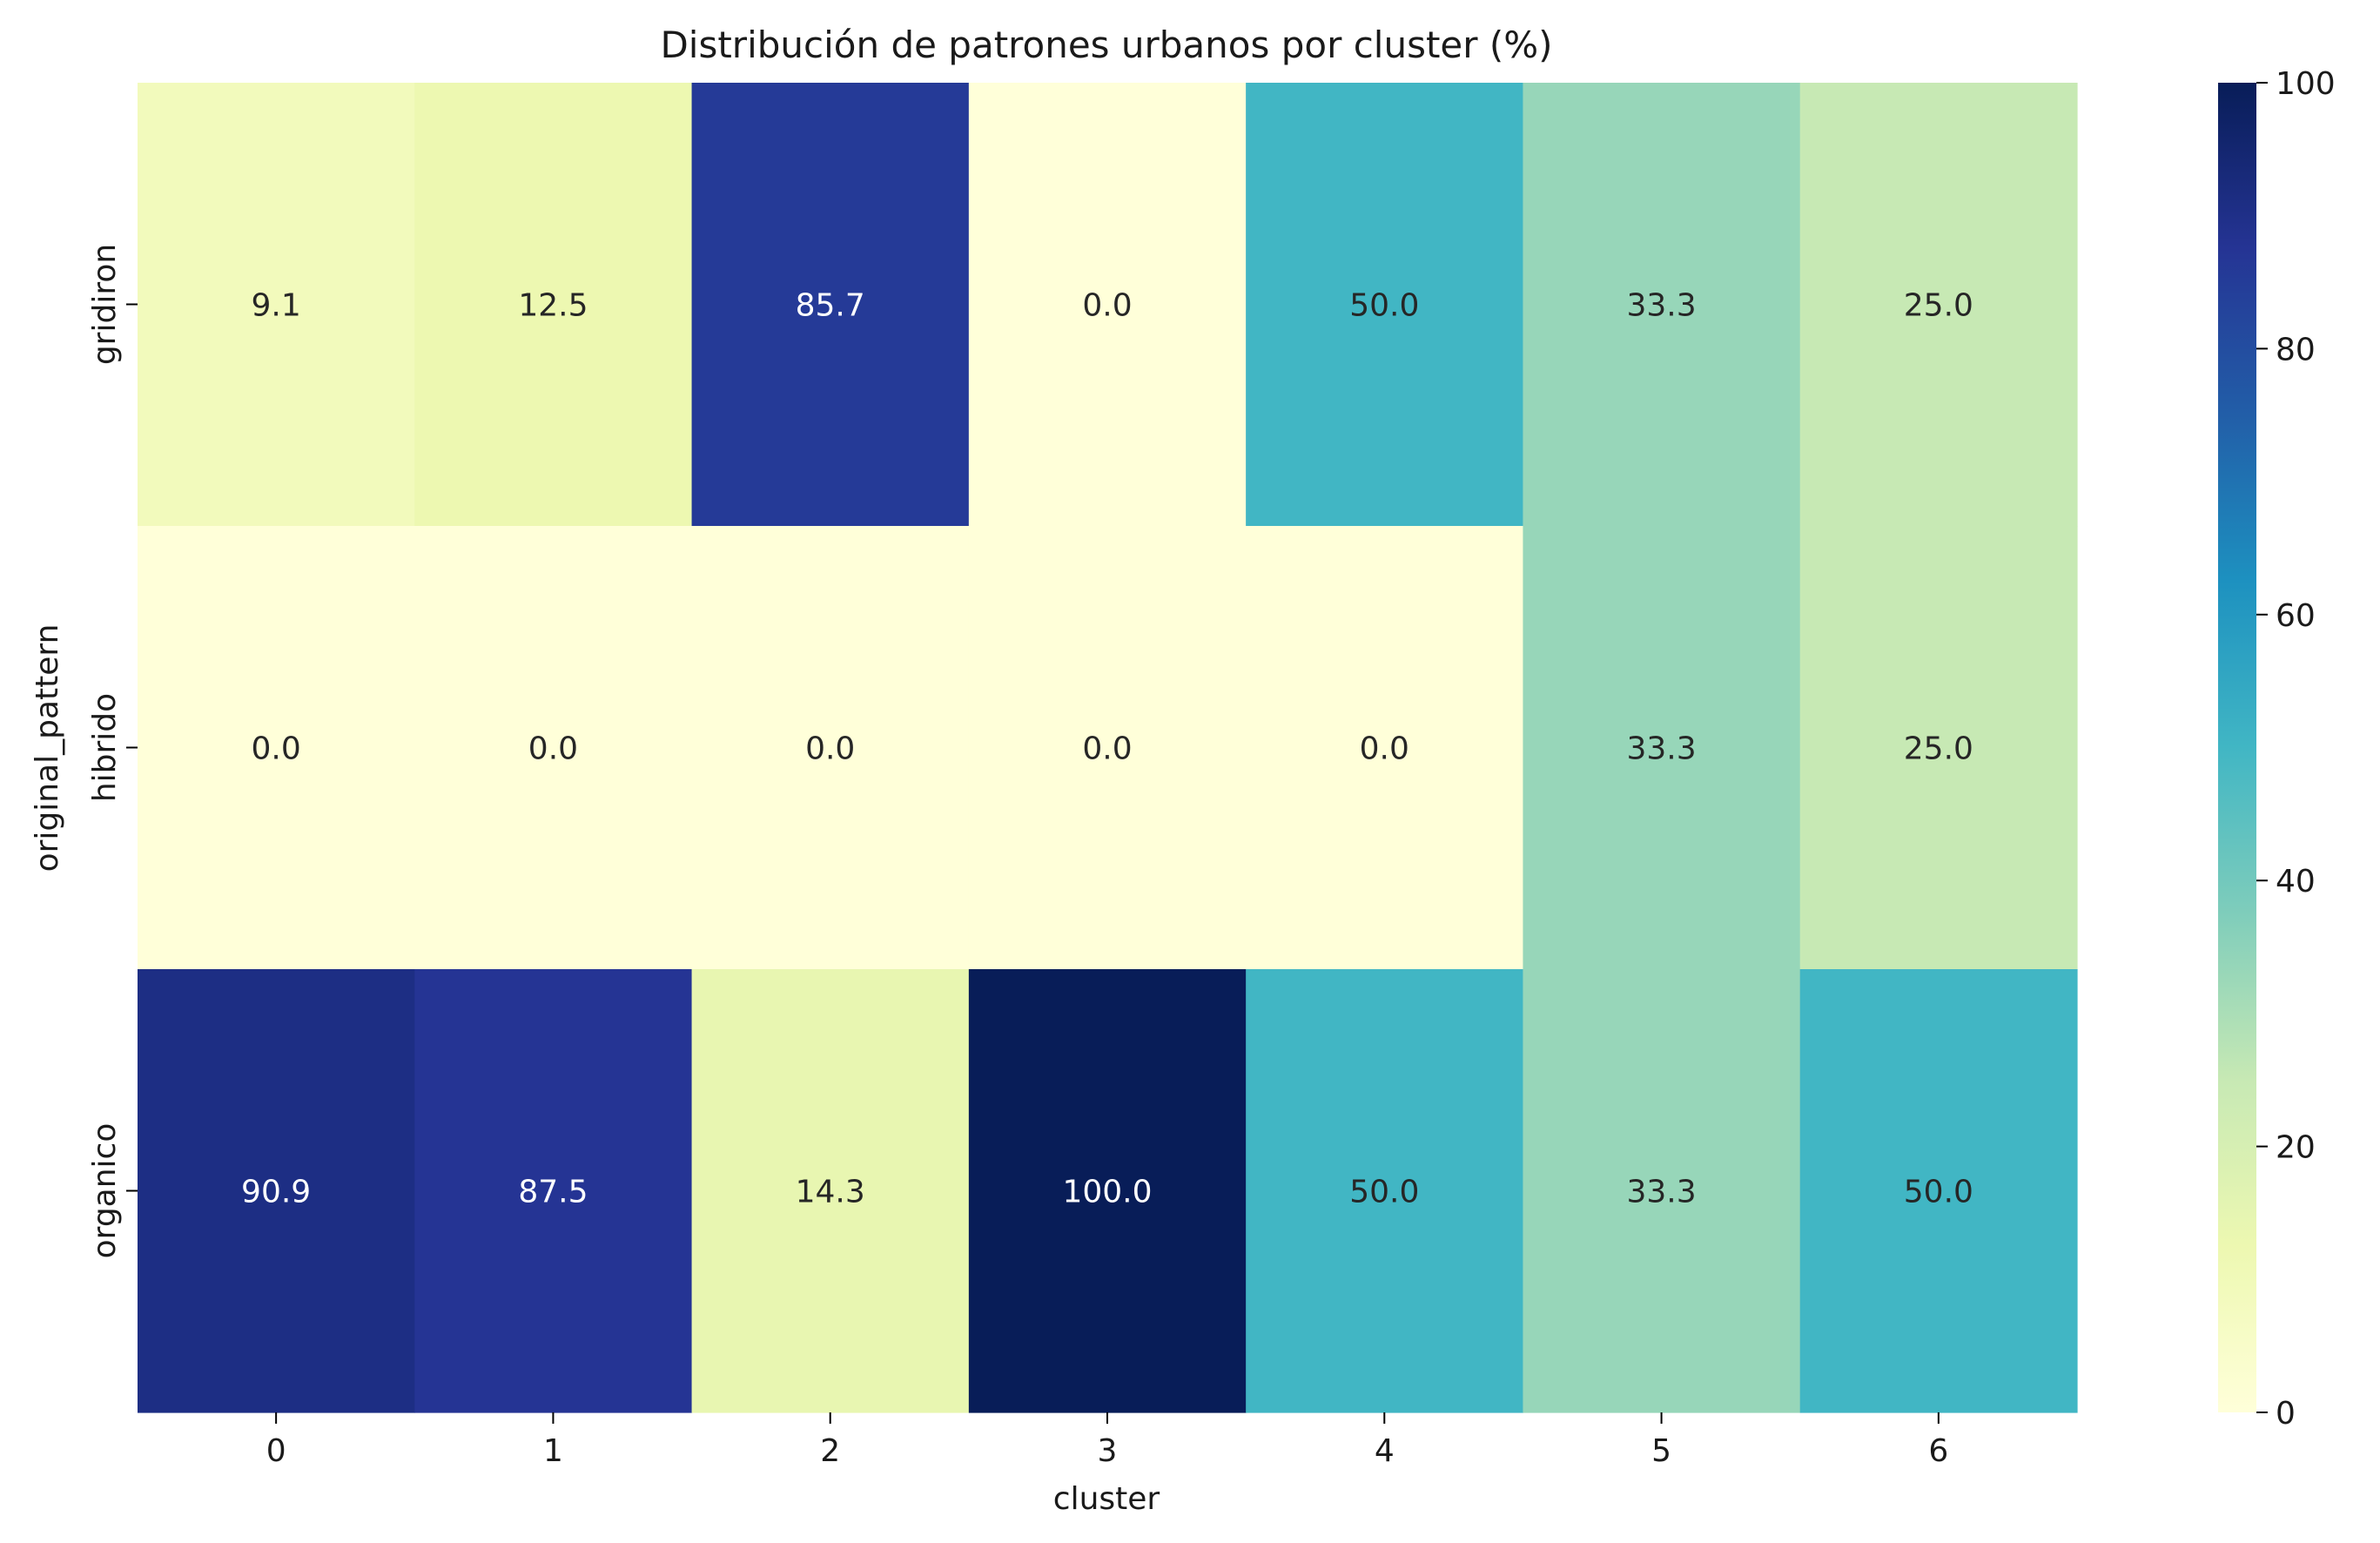 This screenshot has width=2380, height=1543. I want to click on cell-value-label: 100.0, so click(1107, 1192).